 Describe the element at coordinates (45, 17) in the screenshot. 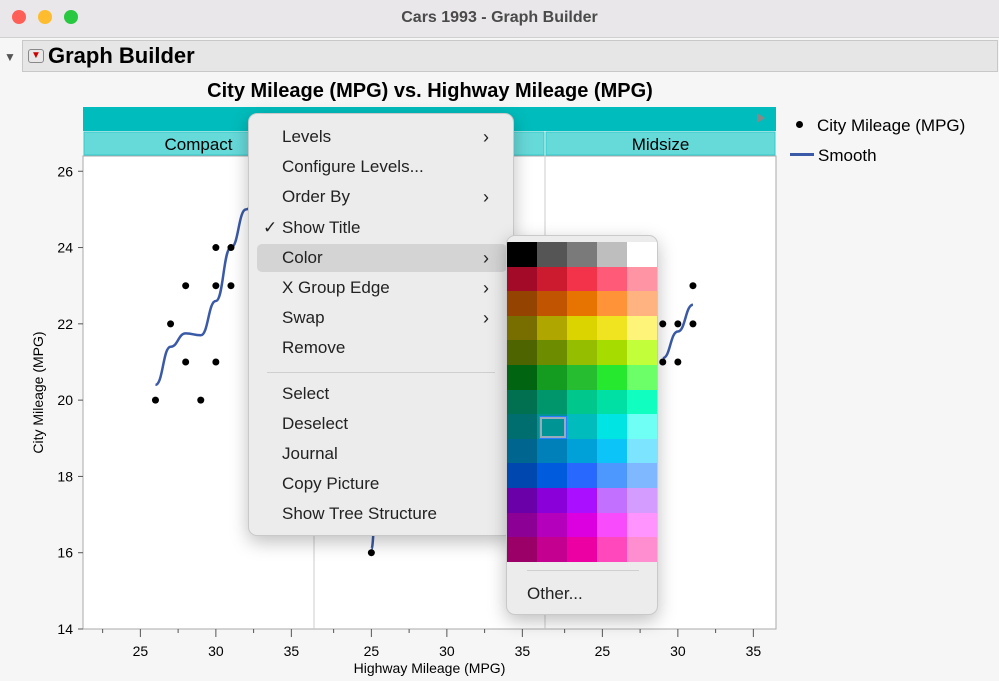

I see `minimize-button` at that location.